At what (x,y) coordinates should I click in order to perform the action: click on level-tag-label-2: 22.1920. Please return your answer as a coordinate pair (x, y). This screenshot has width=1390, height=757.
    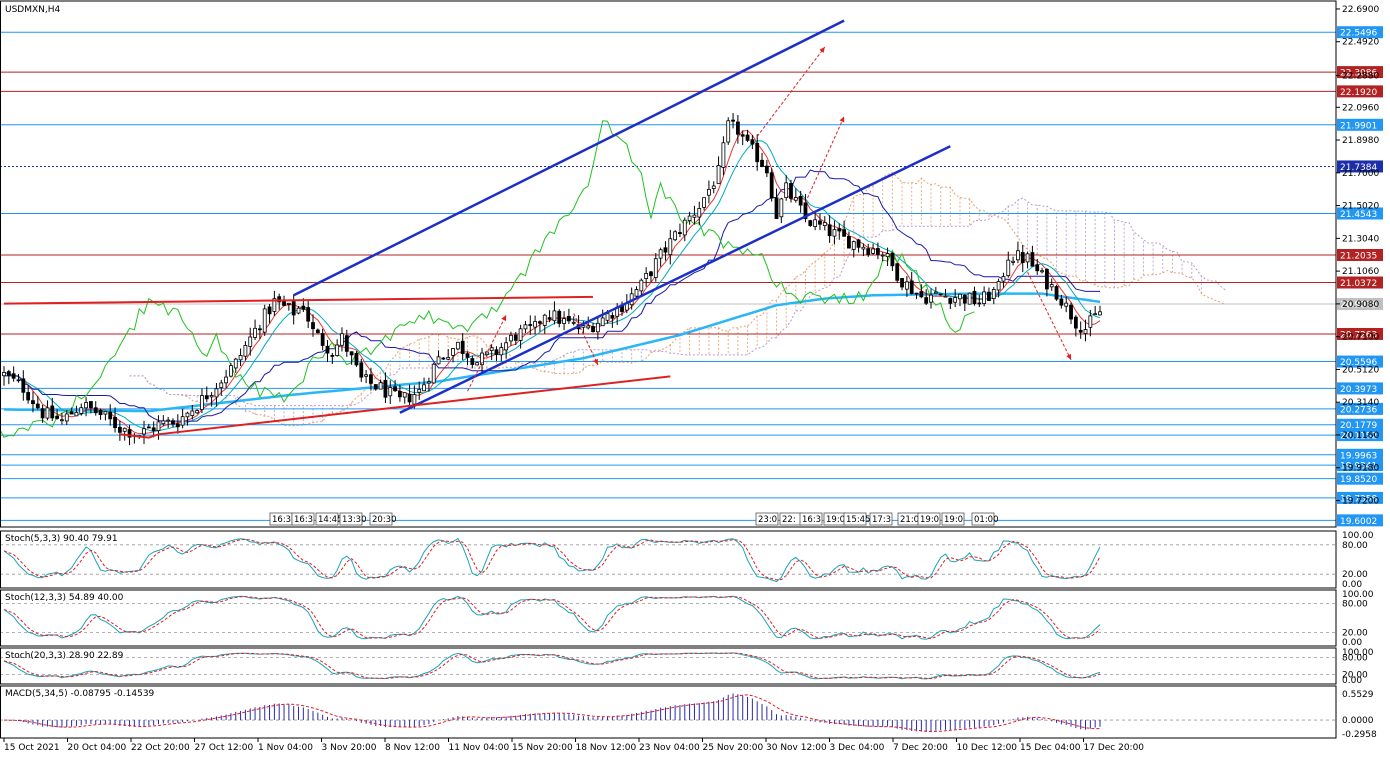
    Looking at the image, I should click on (1358, 93).